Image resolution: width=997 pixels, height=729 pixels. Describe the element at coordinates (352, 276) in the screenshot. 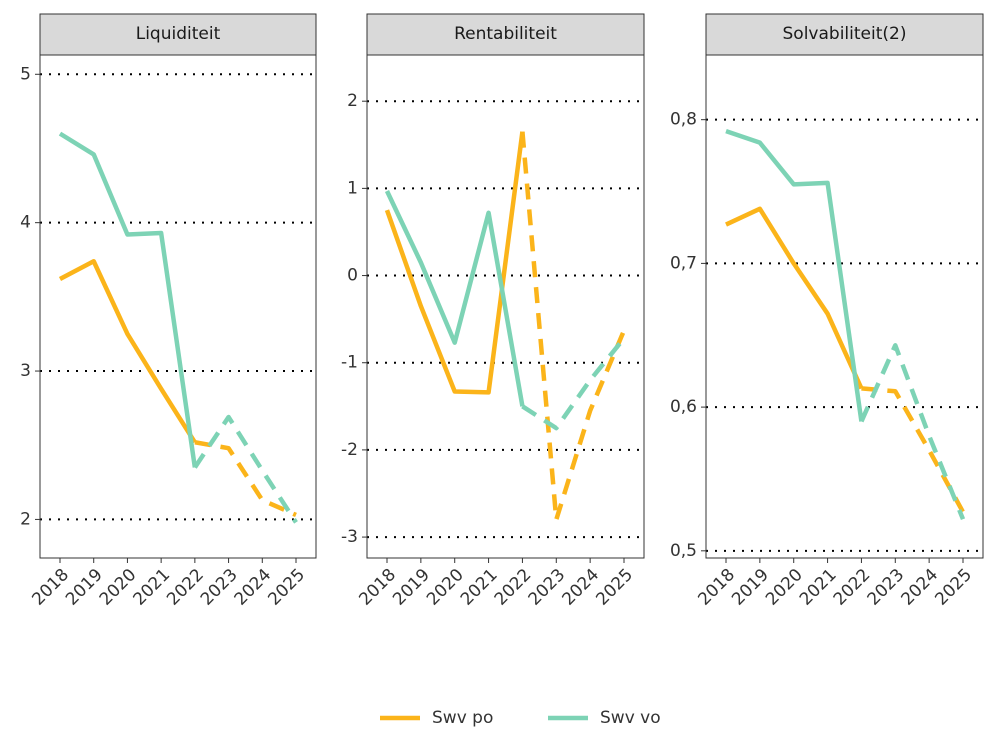

I see `y-tick-label: 0` at that location.